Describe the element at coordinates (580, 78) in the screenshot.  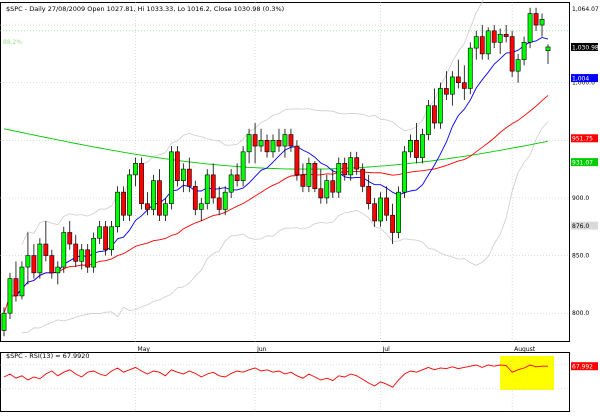
I see `price-box-label: 1,004` at that location.